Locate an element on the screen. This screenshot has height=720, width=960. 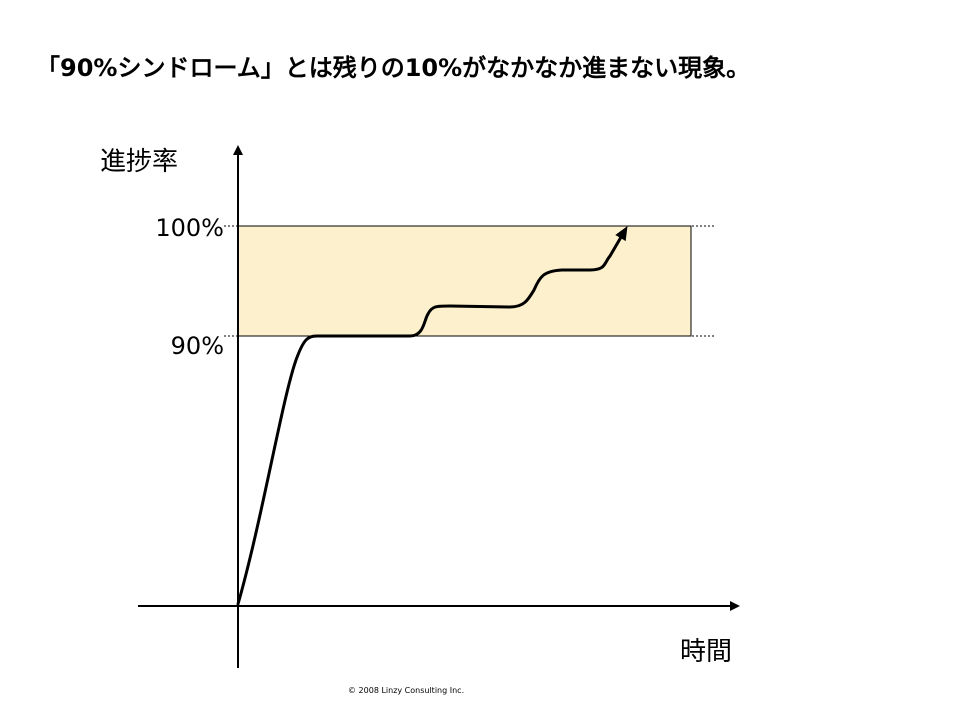
page-title: 「90%シンドローム」とは残りの10%がなかなか進まない現象。 is located at coordinates (393, 68).